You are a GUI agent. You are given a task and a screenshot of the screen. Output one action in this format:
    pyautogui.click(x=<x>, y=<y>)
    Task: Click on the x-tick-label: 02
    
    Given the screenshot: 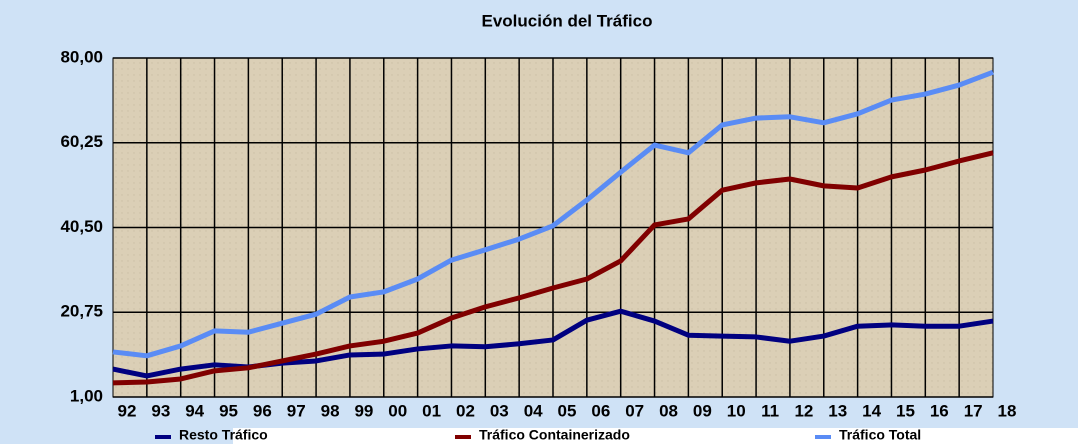 What is the action you would take?
    pyautogui.click(x=465, y=410)
    